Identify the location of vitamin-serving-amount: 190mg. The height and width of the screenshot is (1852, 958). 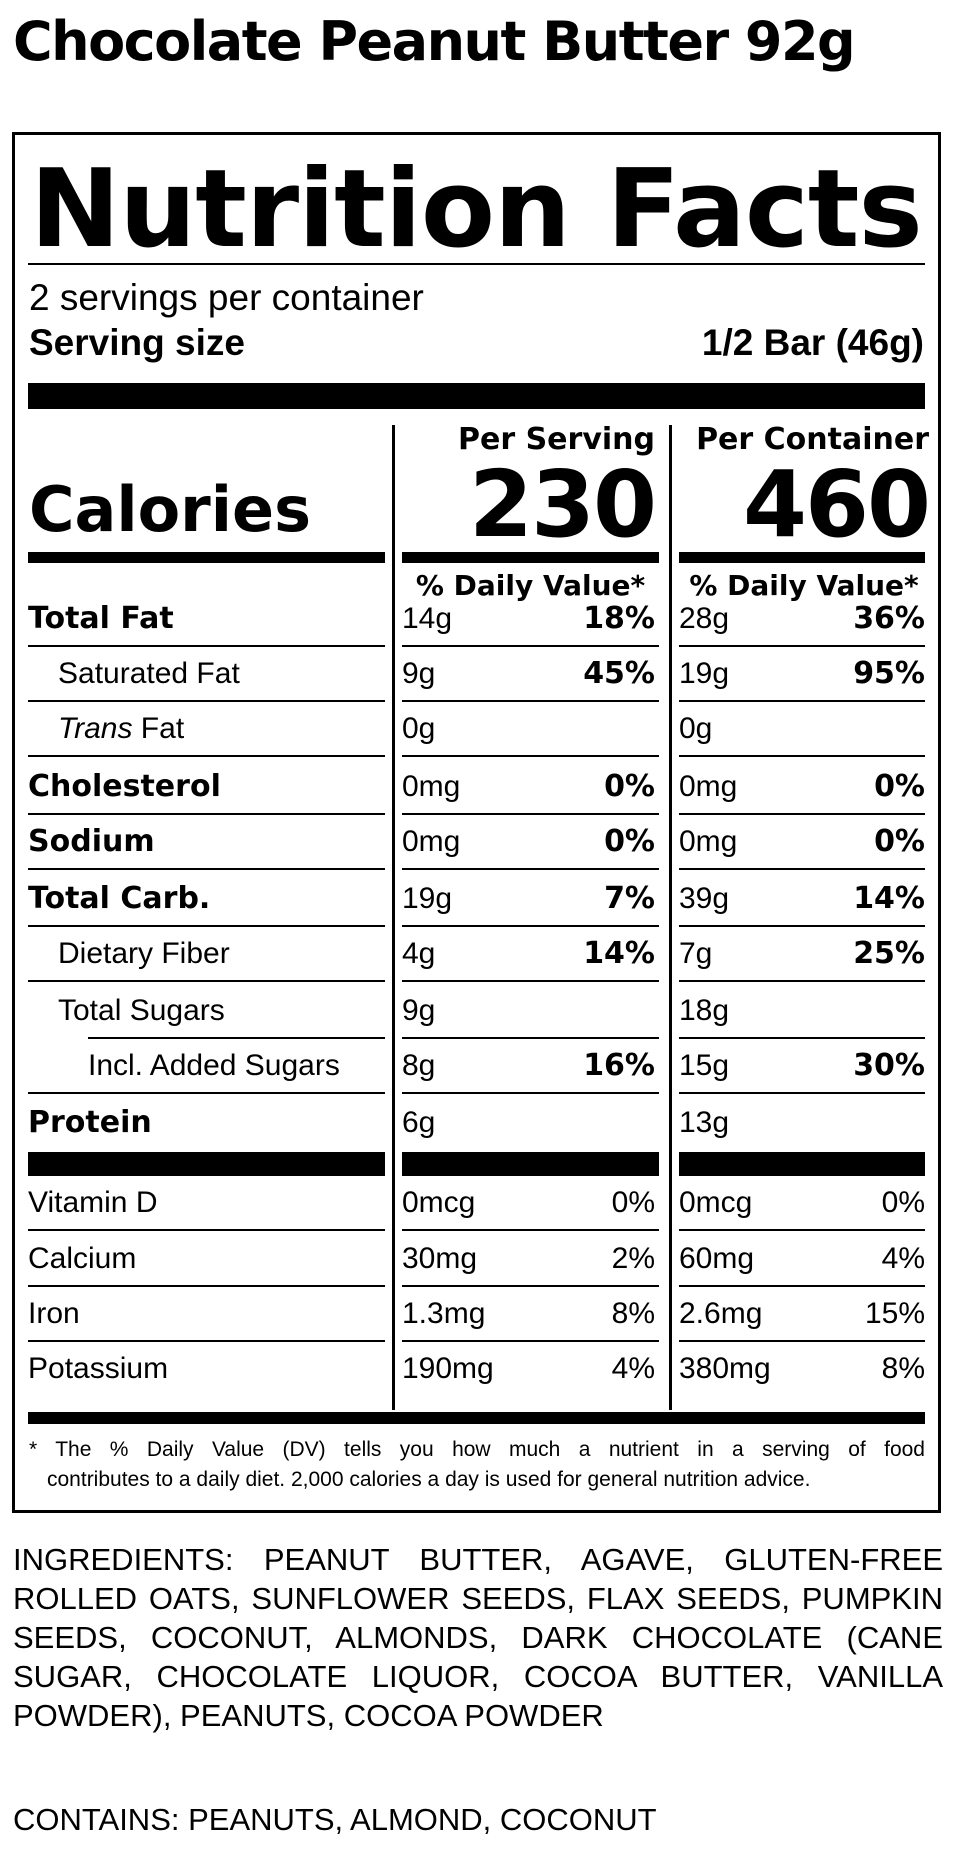
(448, 1368).